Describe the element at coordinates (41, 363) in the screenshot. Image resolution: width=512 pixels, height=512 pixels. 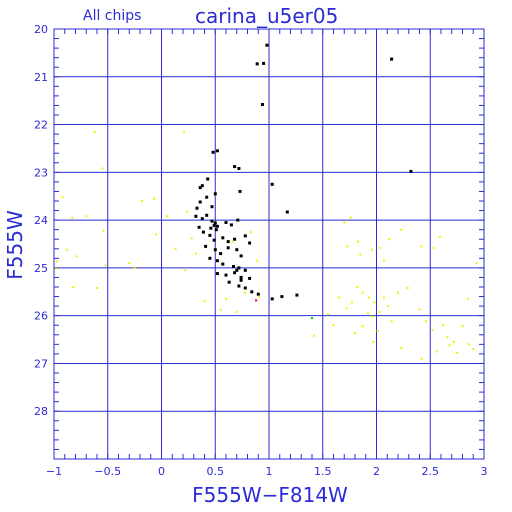
I see `y-tick-label: 27` at that location.